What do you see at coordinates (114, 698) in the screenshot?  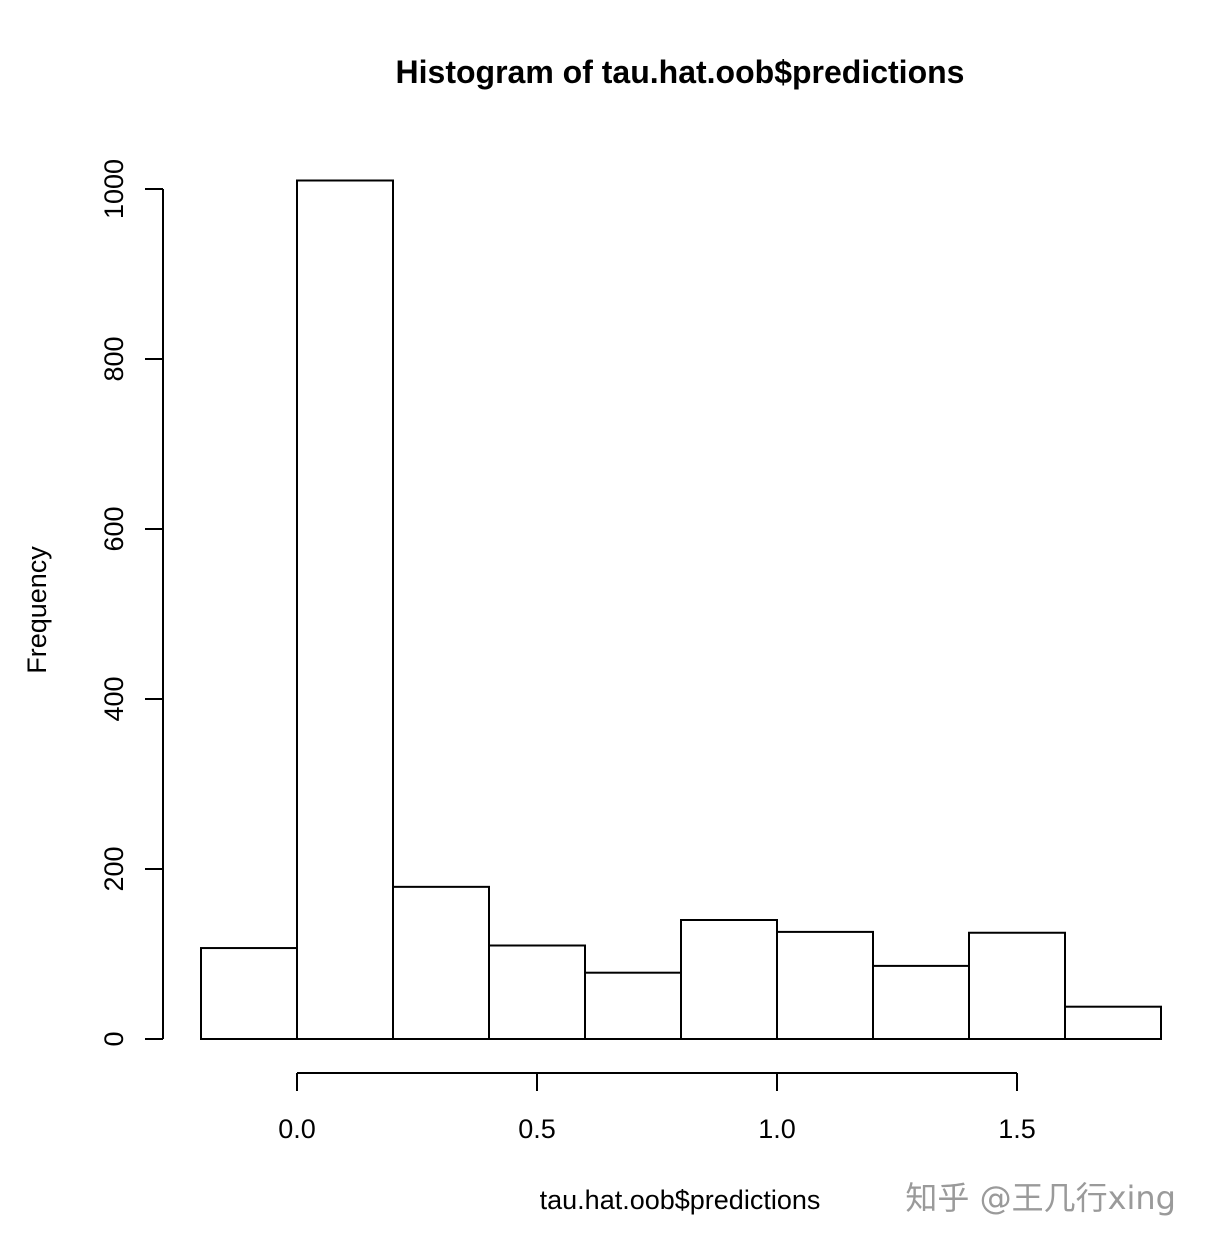 I see `y-tick-label-2: 400` at bounding box center [114, 698].